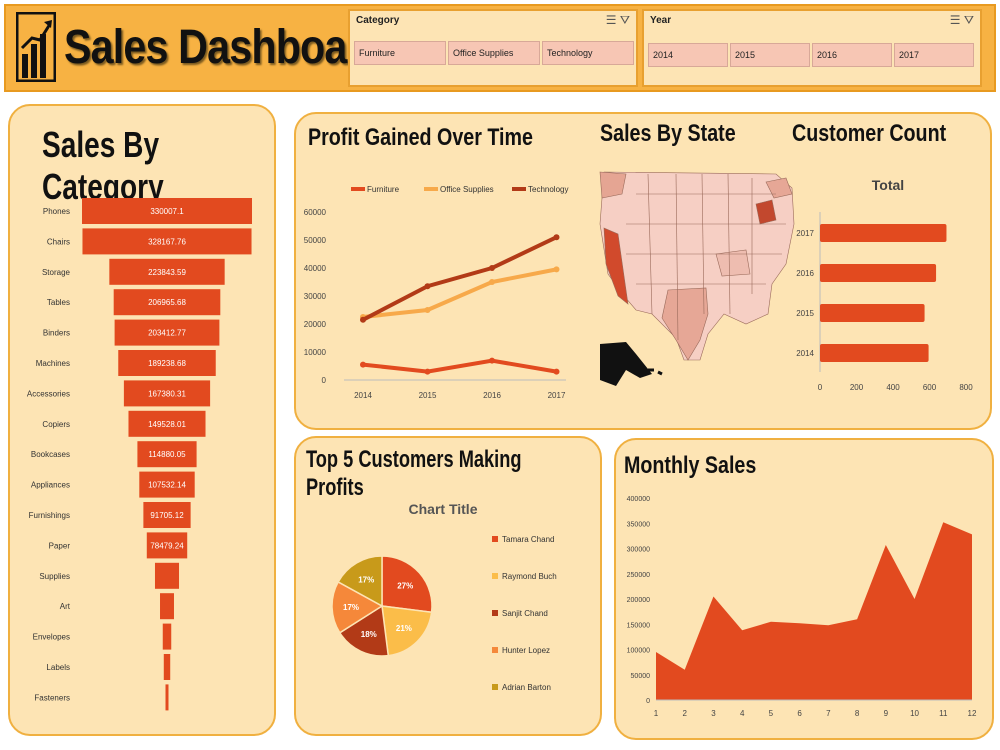 The width and height of the screenshot is (1000, 750). I want to click on slice-label: 21%, so click(404, 628).